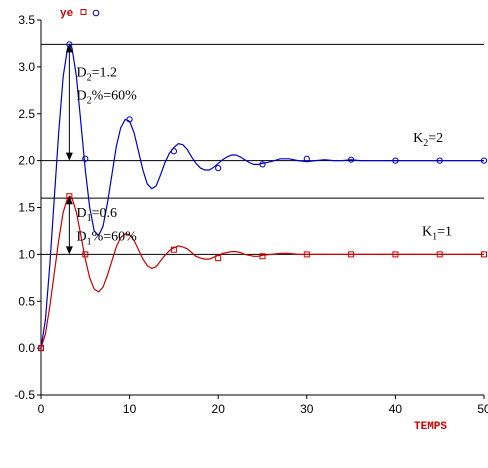 This screenshot has height=468, width=488. I want to click on annotation-label: D1=0.6, so click(96, 215).